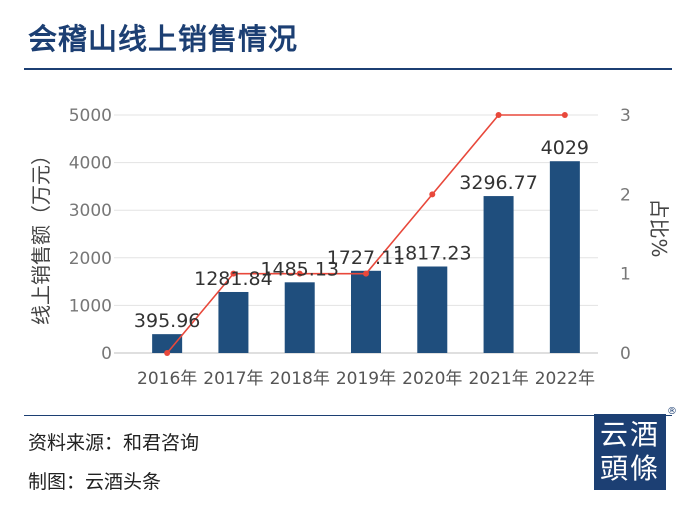 The height and width of the screenshot is (508, 700). I want to click on logo-line-2: 頭條, so click(629, 468).